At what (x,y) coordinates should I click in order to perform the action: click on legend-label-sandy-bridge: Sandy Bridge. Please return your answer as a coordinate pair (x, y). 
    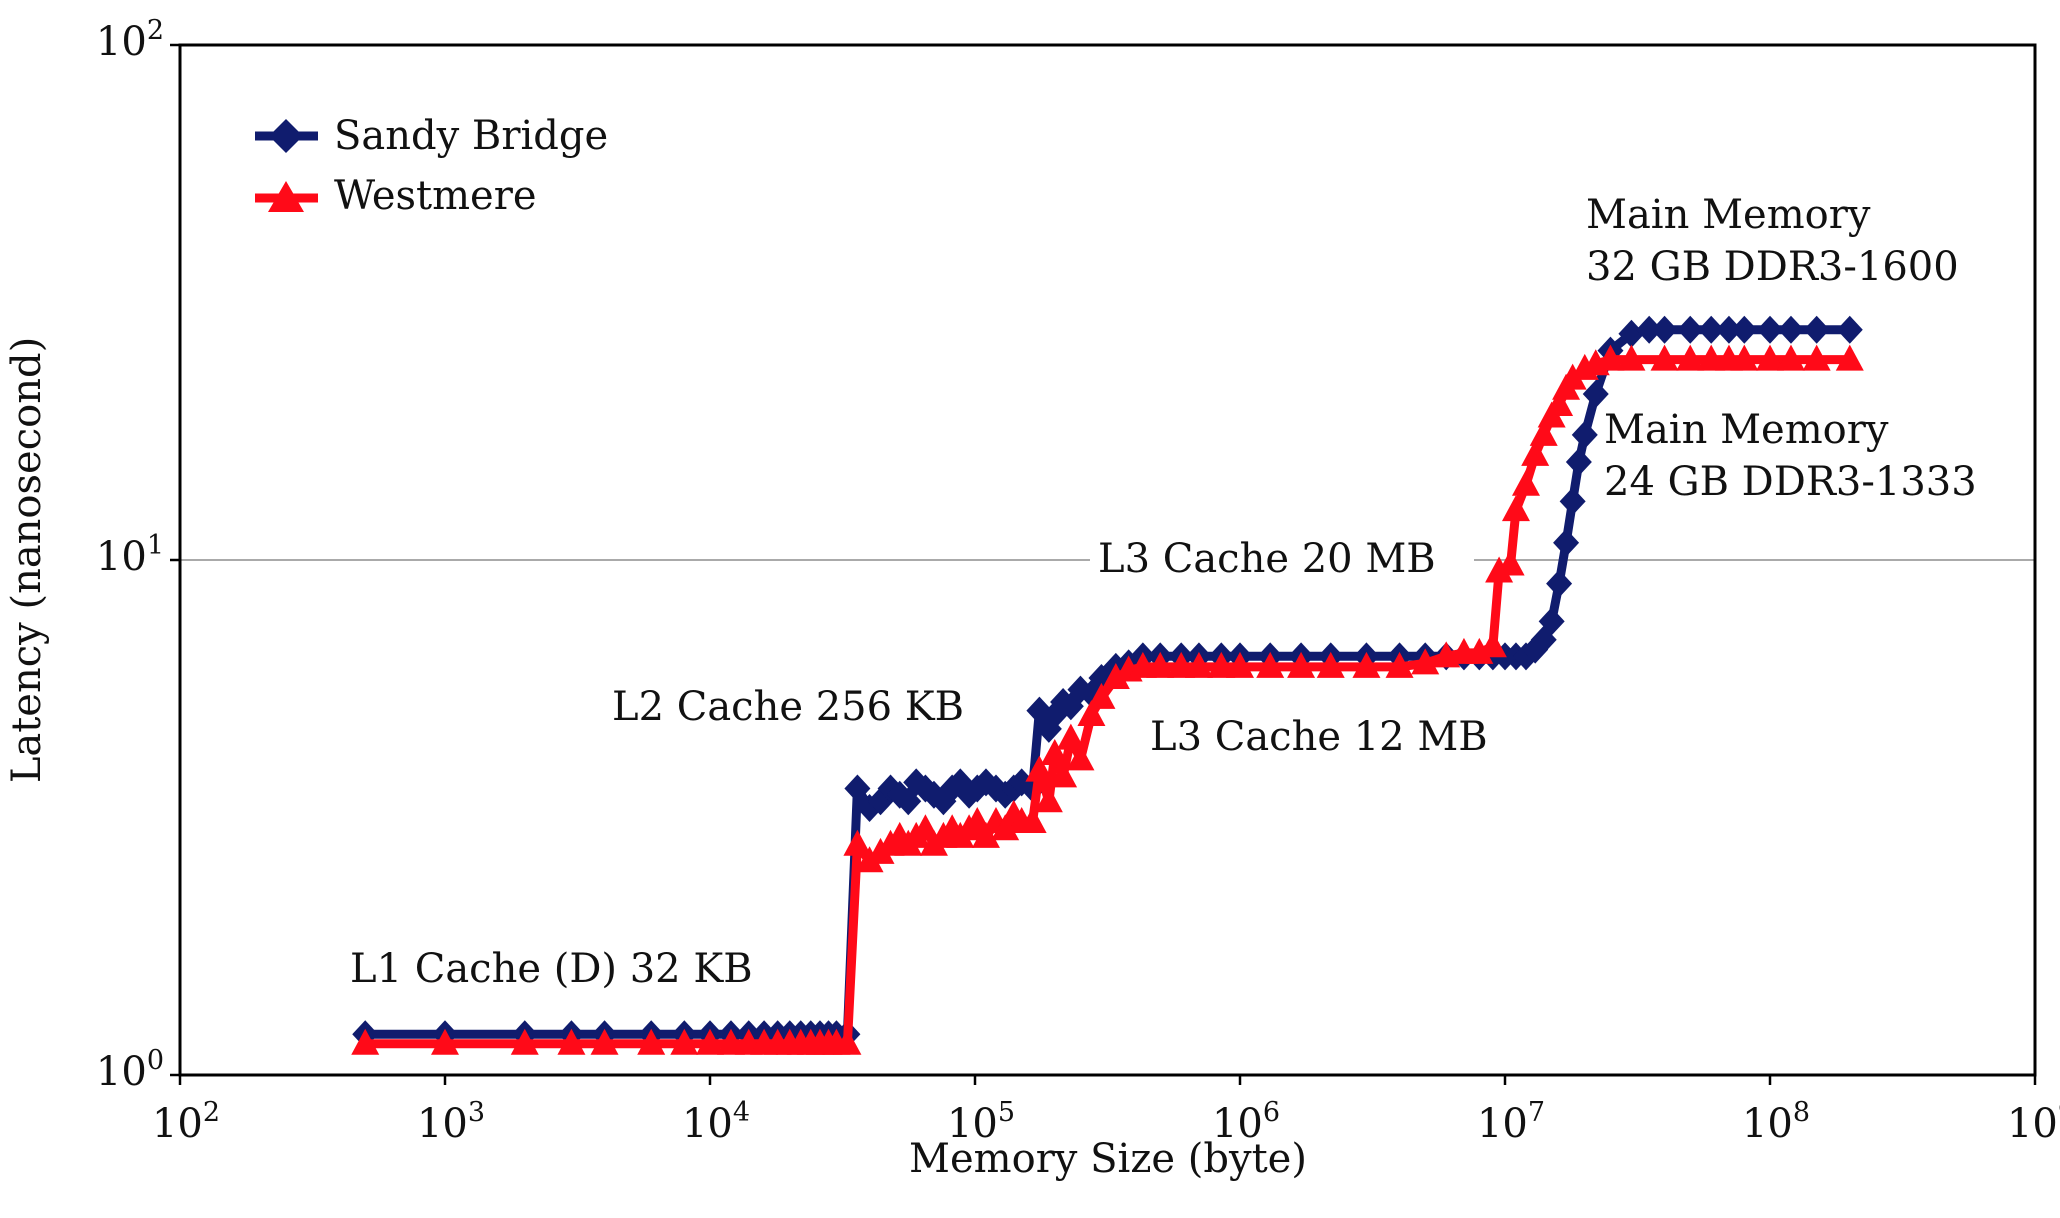
    Looking at the image, I should click on (471, 136).